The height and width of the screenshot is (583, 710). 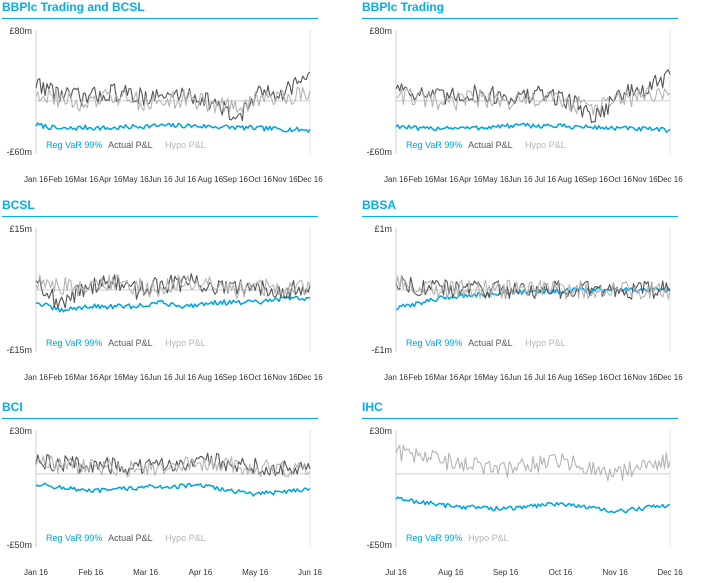 I want to click on y-max-label: £15m, so click(x=20, y=229).